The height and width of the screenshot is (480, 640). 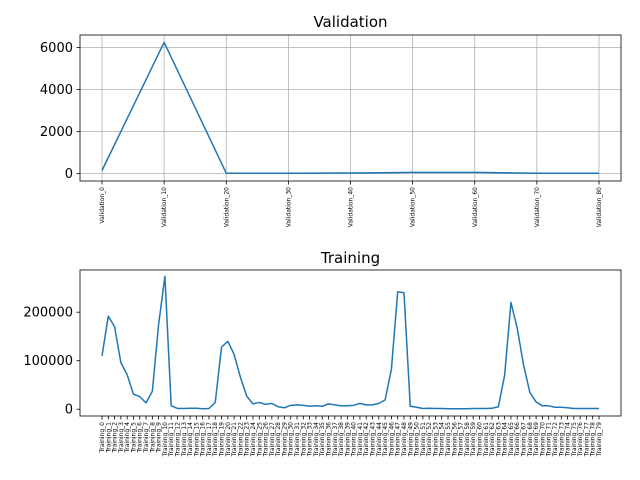 What do you see at coordinates (599, 207) in the screenshot?
I see `validation-x-tick-label: Validation_80` at bounding box center [599, 207].